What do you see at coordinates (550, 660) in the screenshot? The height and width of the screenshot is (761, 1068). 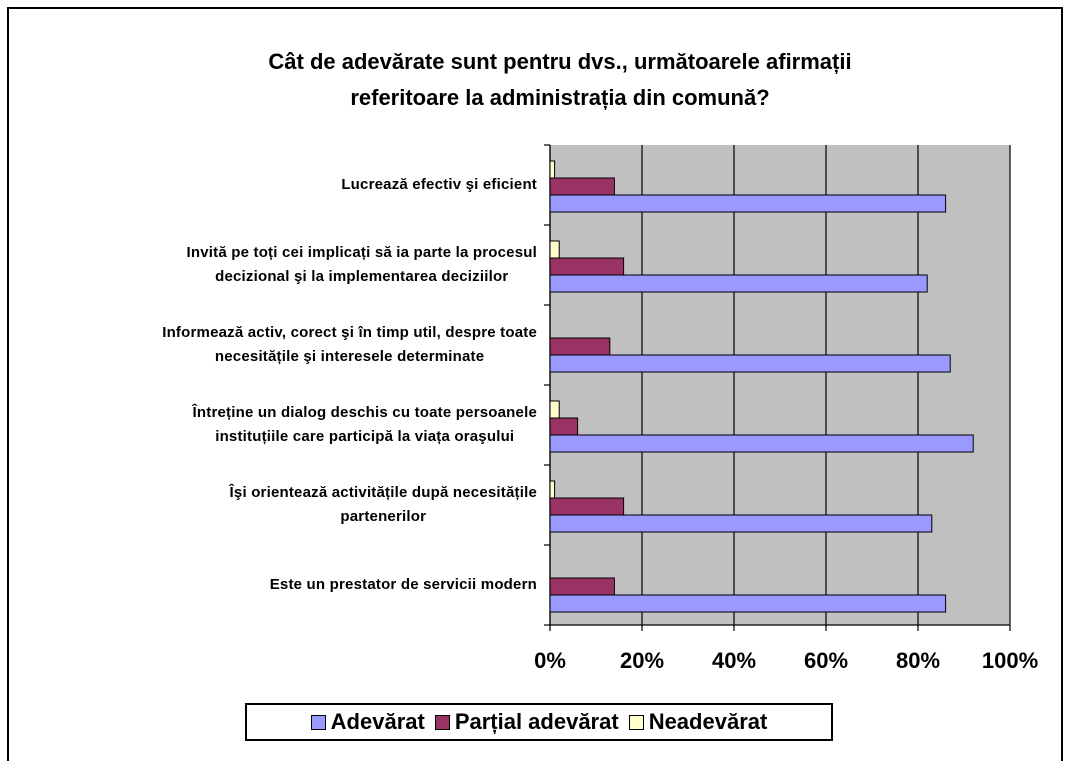 I see `x-tick-label: 0%` at bounding box center [550, 660].